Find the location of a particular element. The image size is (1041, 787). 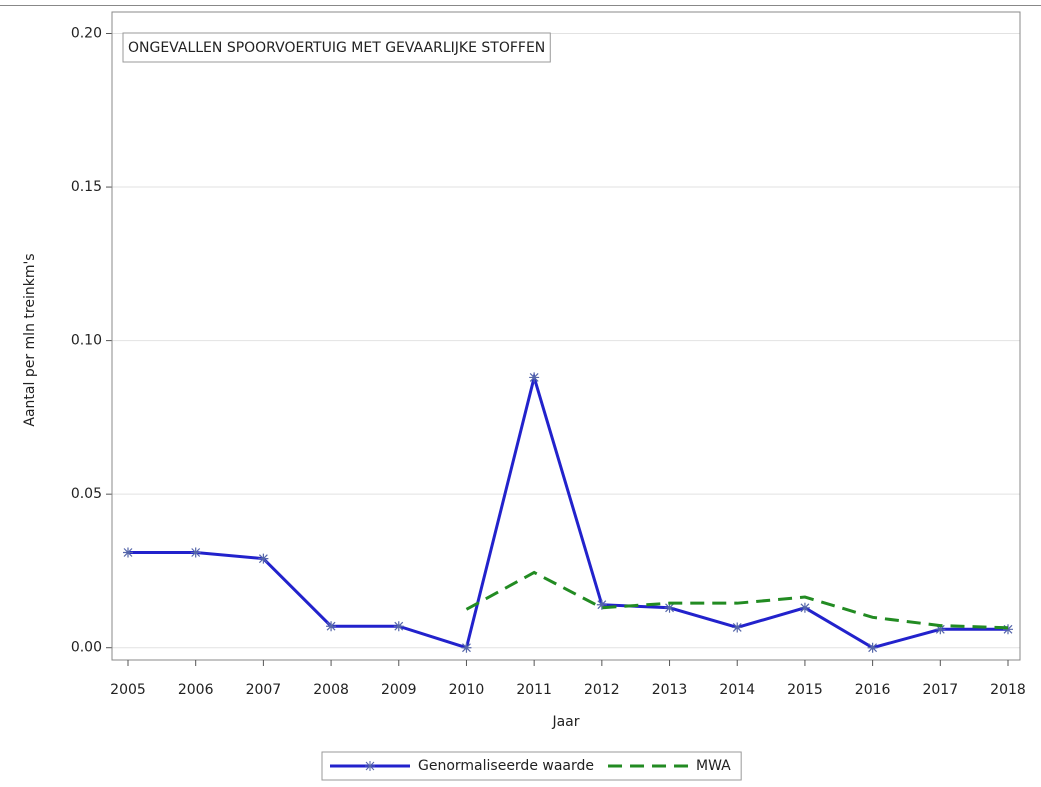

x-tick-label: 2014 is located at coordinates (737, 690).